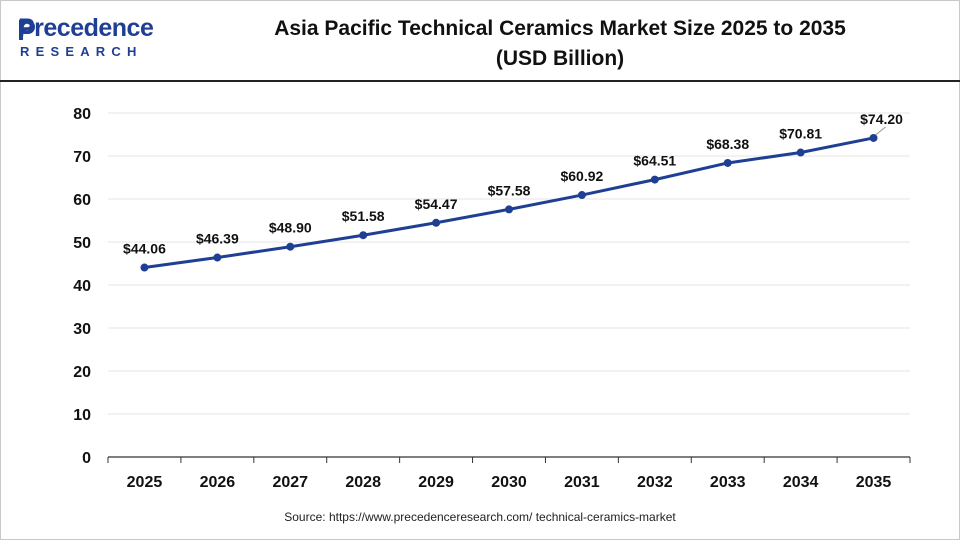 The image size is (960, 540). What do you see at coordinates (218, 482) in the screenshot?
I see `x-tick-label: 2026` at bounding box center [218, 482].